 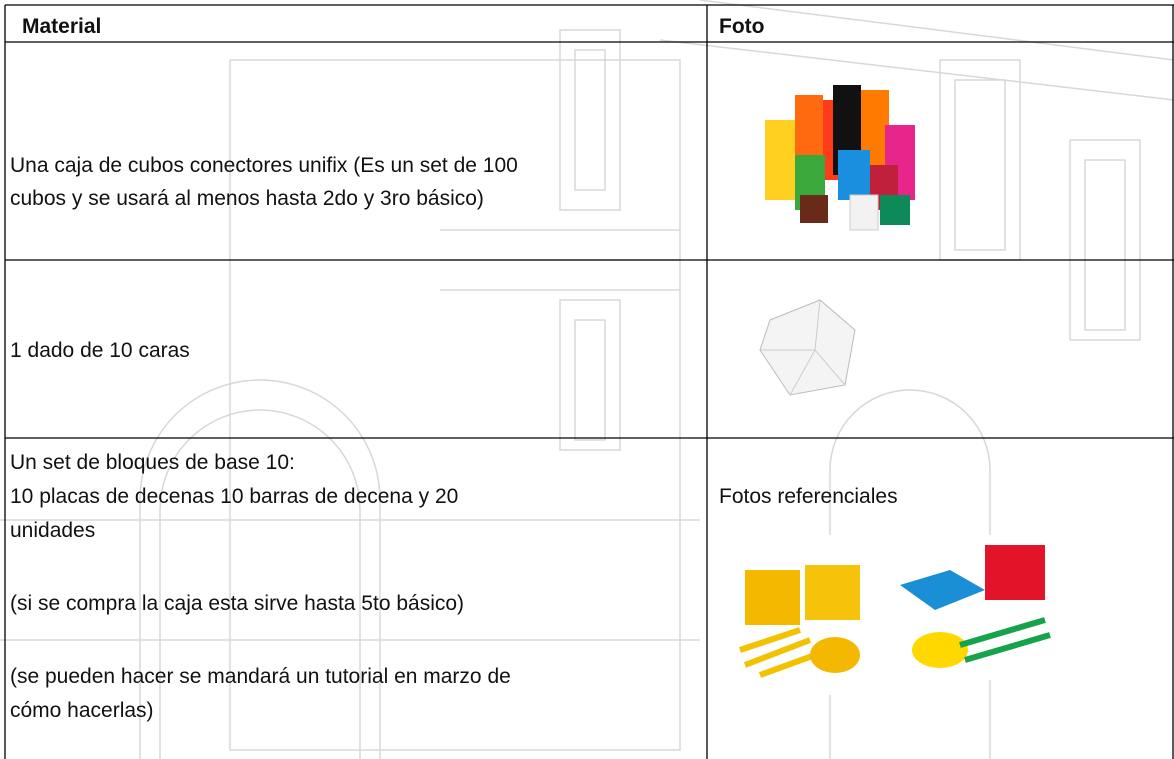 What do you see at coordinates (808, 496) in the screenshot?
I see `photo-caption: Fotos referenciales` at bounding box center [808, 496].